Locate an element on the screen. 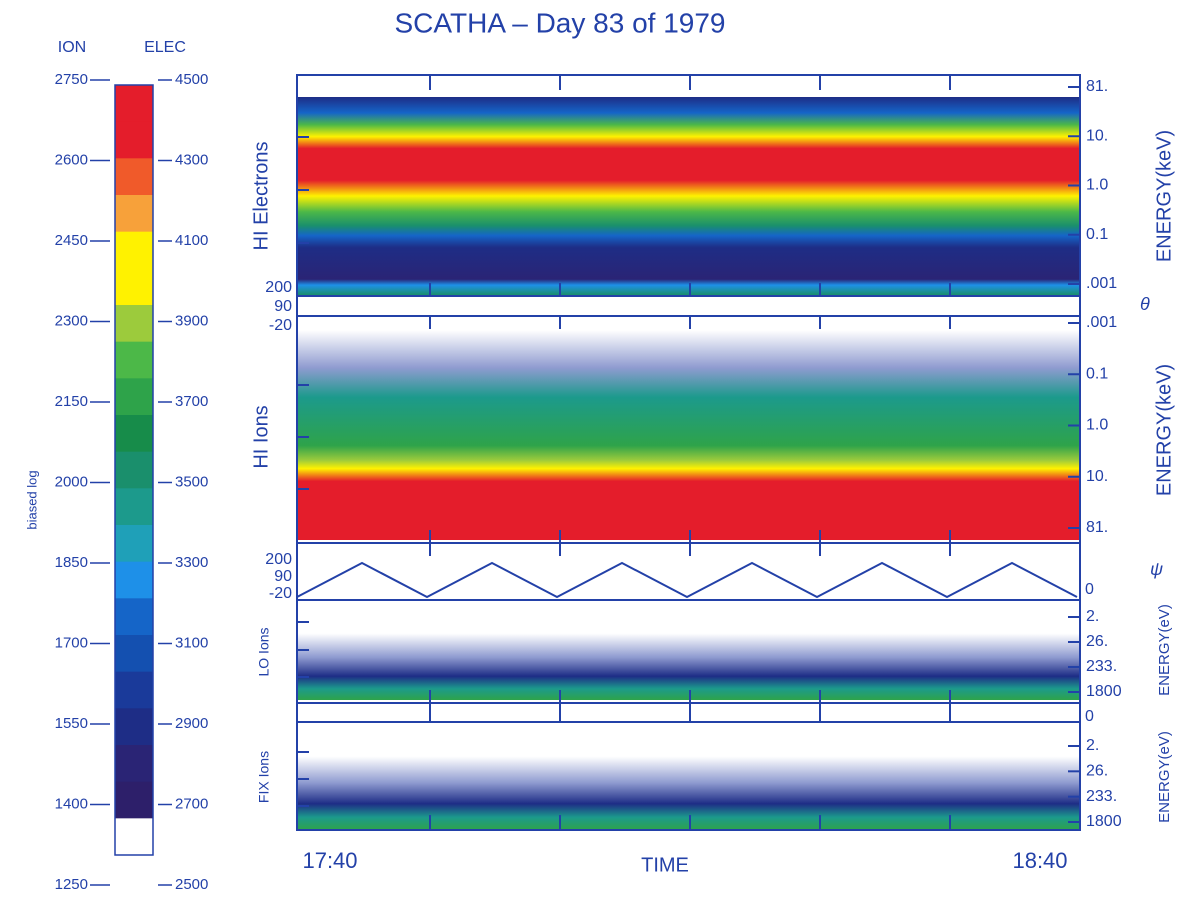  panel-label: HI Electrons is located at coordinates (261, 196).